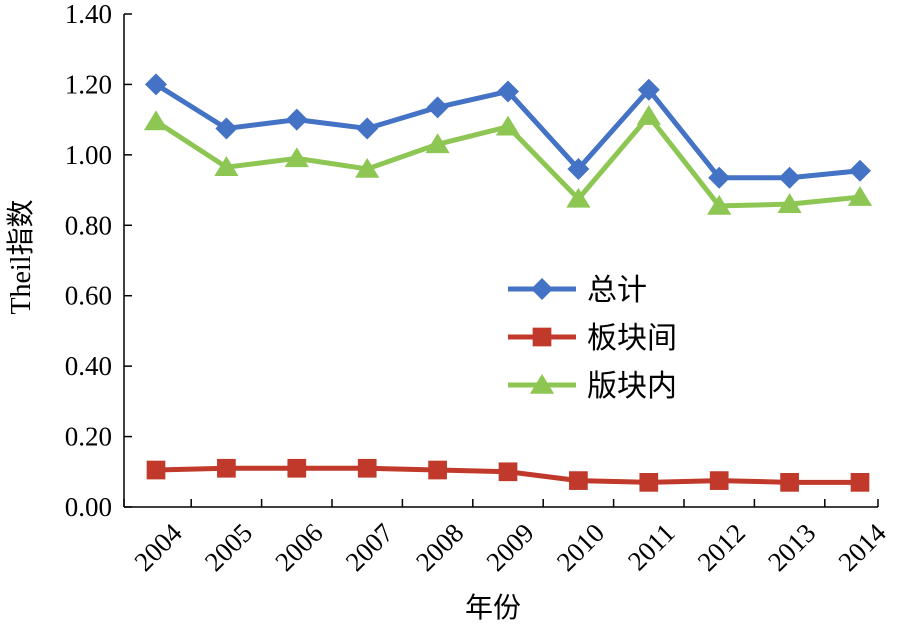 This screenshot has width=900, height=627. I want to click on legend-label: 总计, so click(617, 290).